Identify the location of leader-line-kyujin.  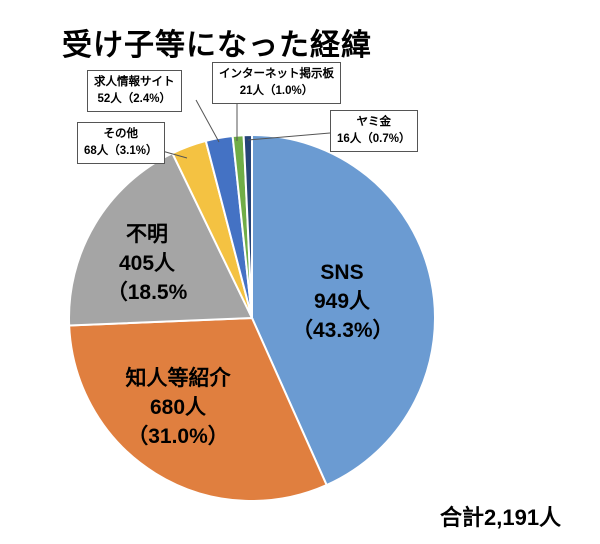
(207, 121).